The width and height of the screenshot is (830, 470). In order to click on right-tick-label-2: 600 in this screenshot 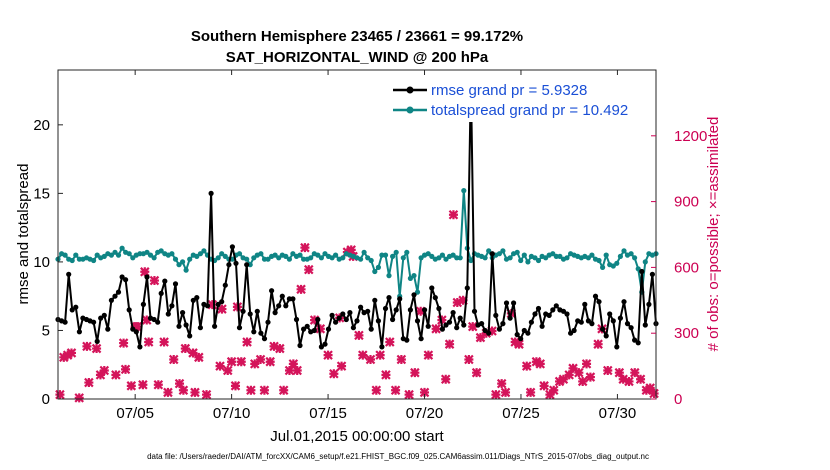, I will do `click(686, 267)`.